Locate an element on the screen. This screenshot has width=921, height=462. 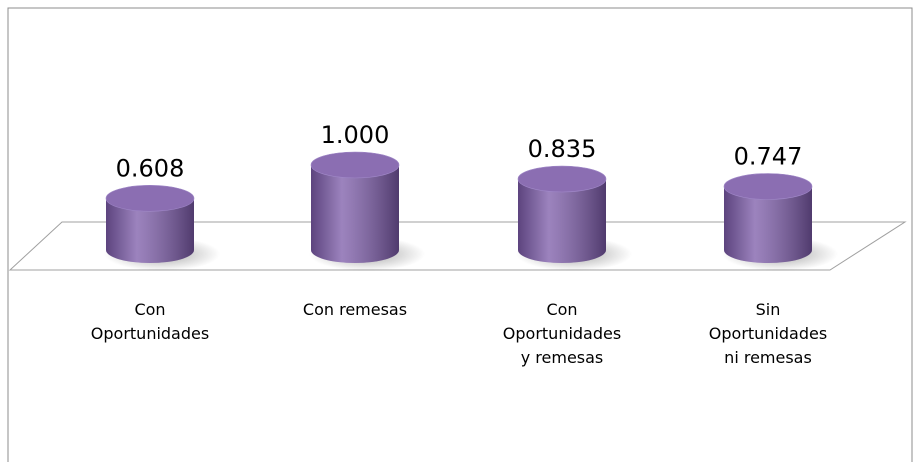
x-tick-label: Con remesas is located at coordinates (355, 309).